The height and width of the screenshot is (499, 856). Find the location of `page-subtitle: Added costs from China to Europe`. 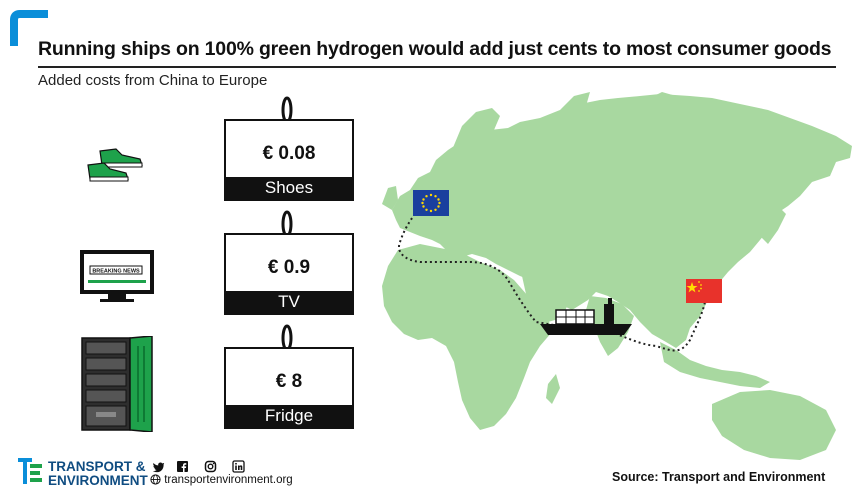

page-subtitle: Added costs from China to Europe is located at coordinates (153, 80).